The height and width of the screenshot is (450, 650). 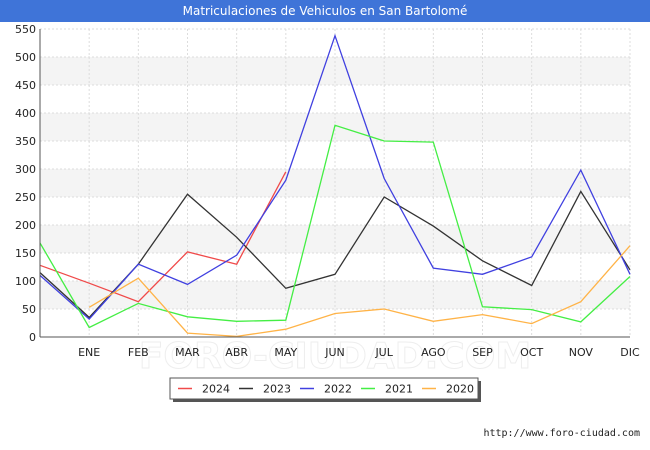 I want to click on y-tick-label: 0, so click(x=32, y=337).